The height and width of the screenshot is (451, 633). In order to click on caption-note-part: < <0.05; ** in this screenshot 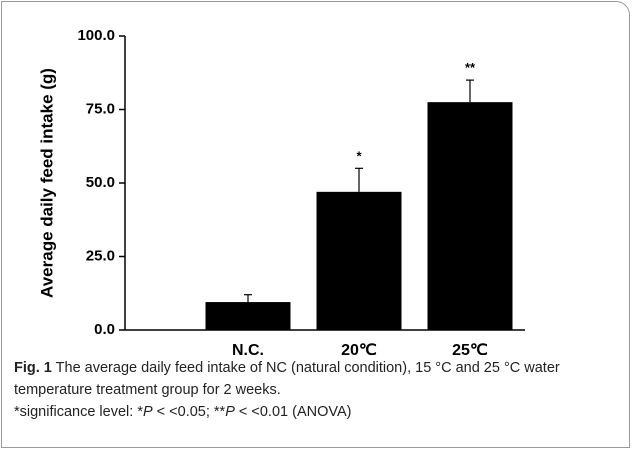, I will do `click(189, 412)`.